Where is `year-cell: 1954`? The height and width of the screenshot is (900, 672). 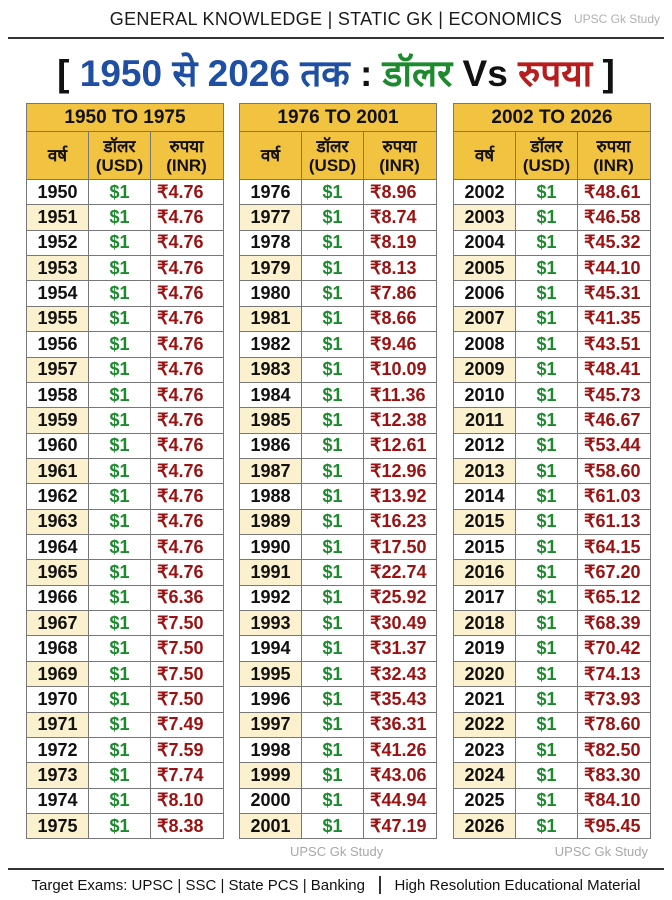
year-cell: 1954 is located at coordinates (58, 293).